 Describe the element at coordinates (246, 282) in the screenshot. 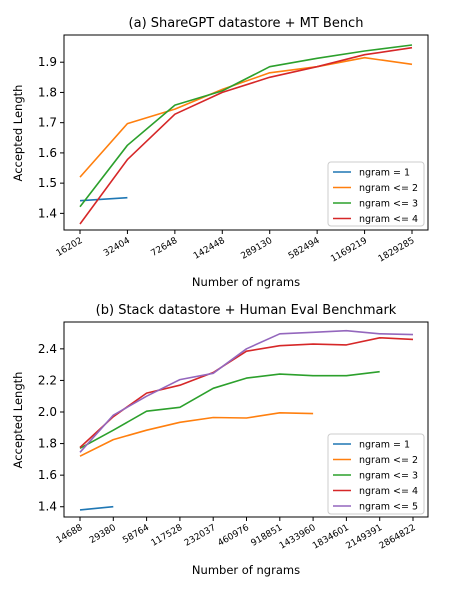

I see `x-axis-label-a: Number of ngrams` at that location.